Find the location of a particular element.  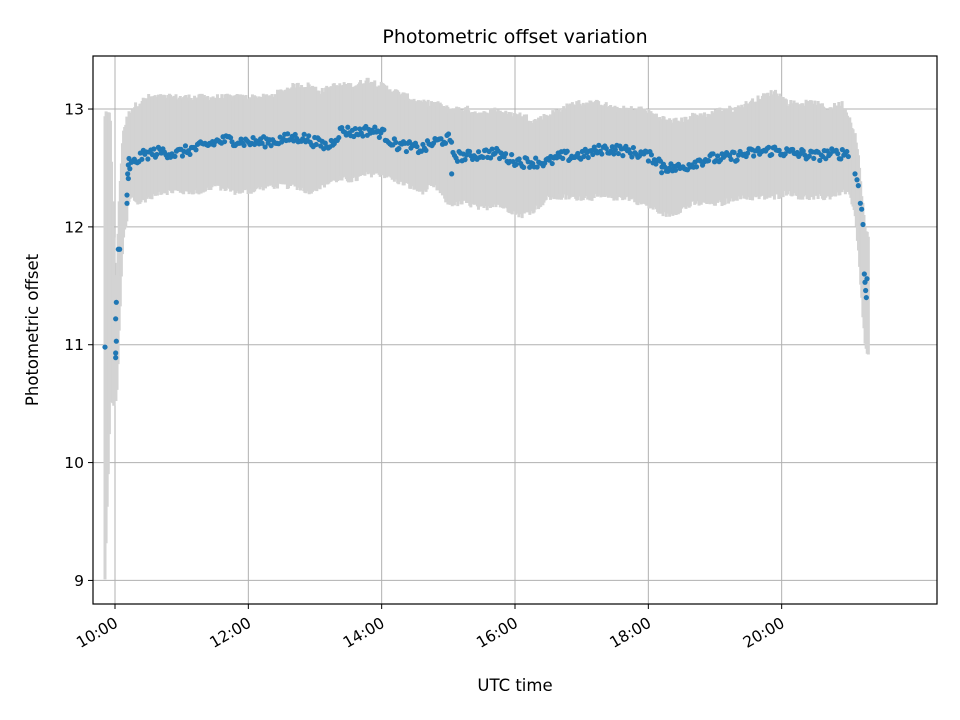

y-tick-label: 10 is located at coordinates (74, 463).